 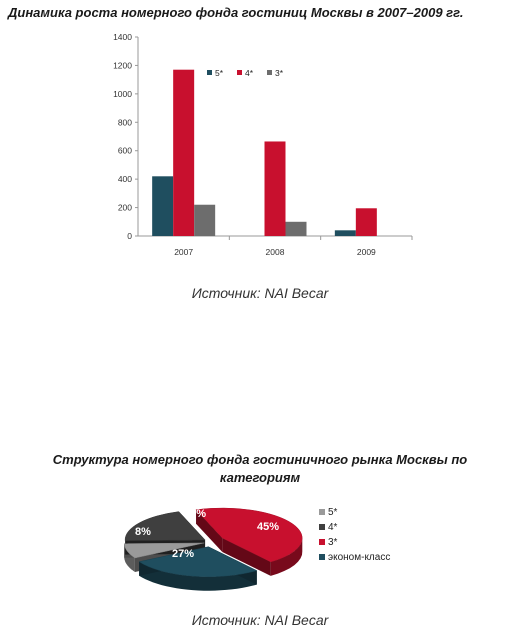 What do you see at coordinates (296, 228) in the screenshot?
I see `bar-2008-3*` at bounding box center [296, 228].